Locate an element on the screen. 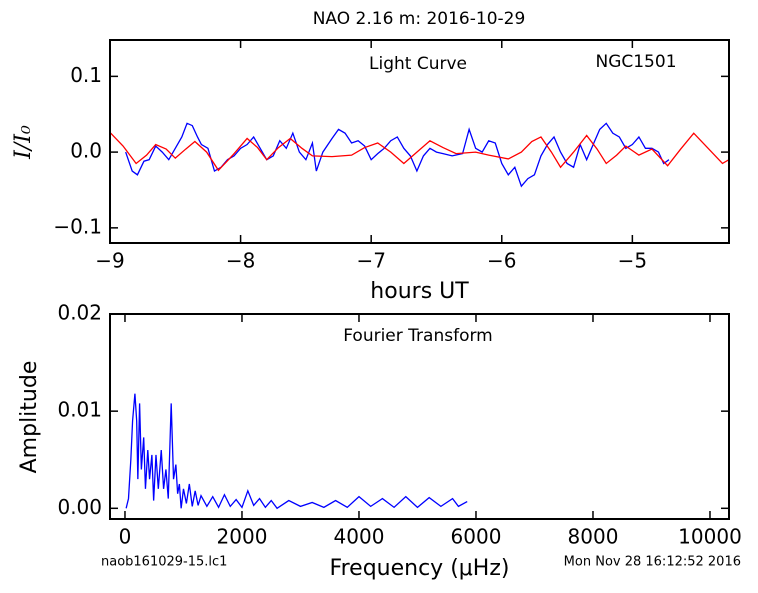 The image size is (758, 593). x-tick-label: −6 is located at coordinates (501, 261).